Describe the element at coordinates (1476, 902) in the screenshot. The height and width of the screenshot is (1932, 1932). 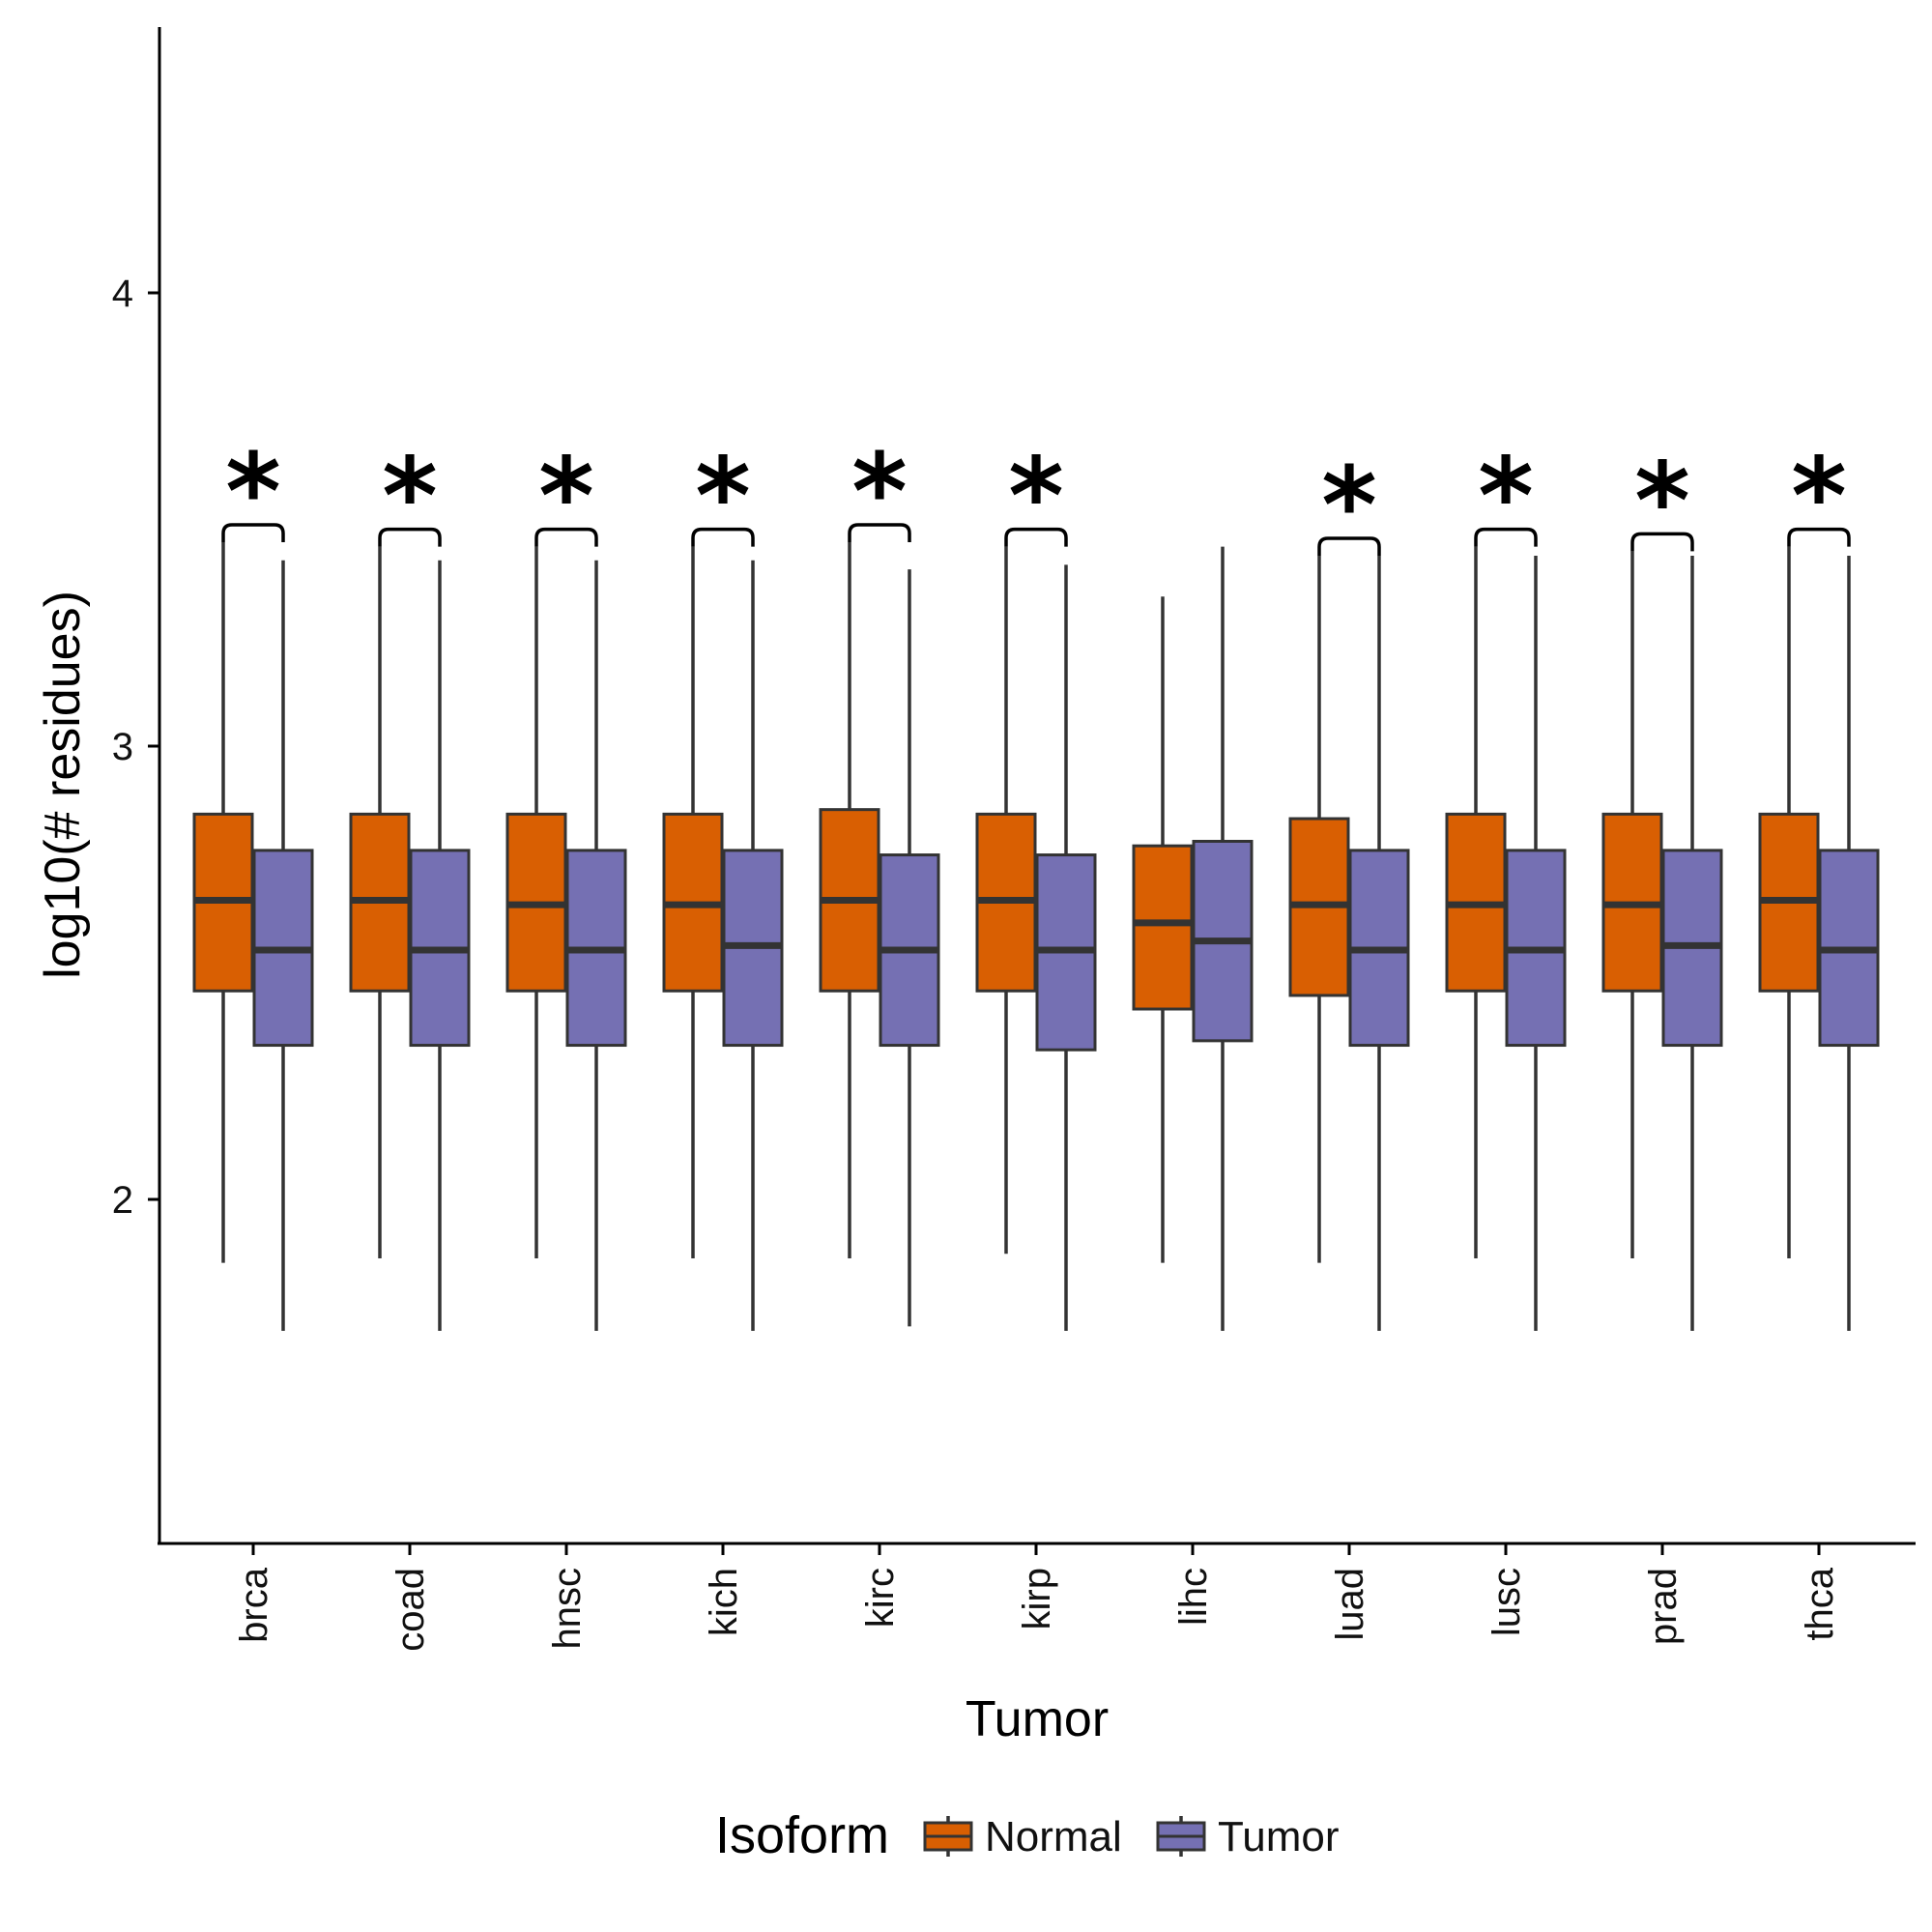
I see `box-normal-lusc` at that location.